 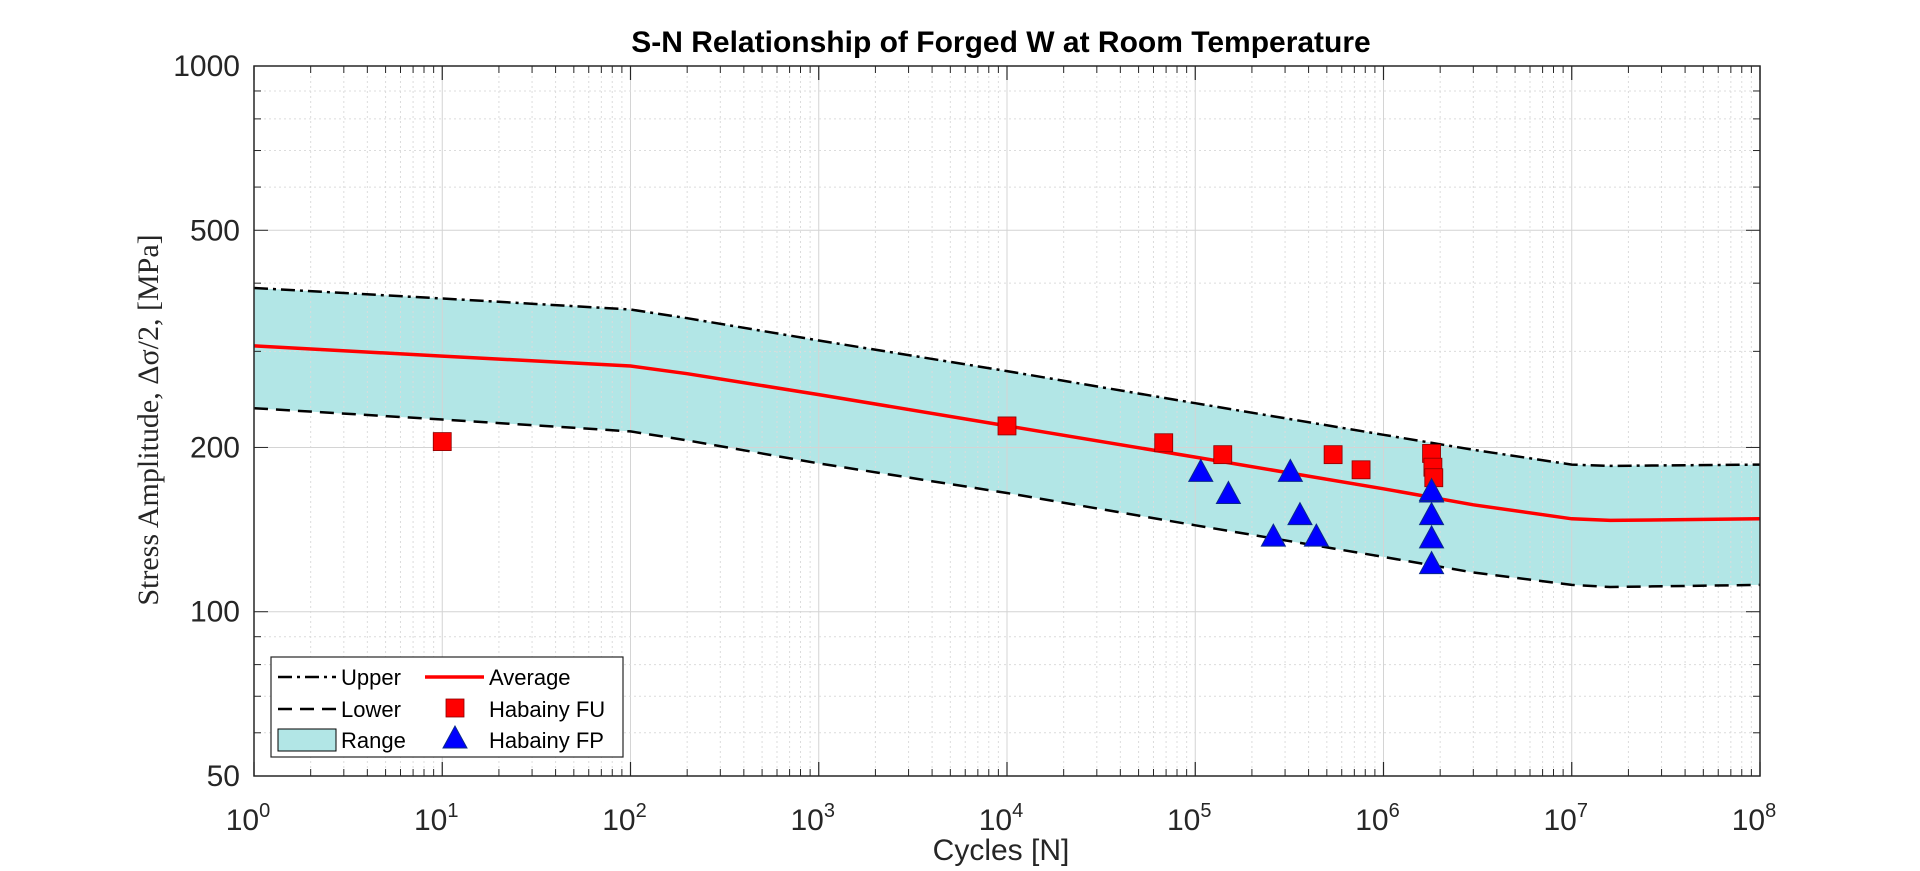 What do you see at coordinates (641, 811) in the screenshot?
I see `x-tick-exponent: 2` at bounding box center [641, 811].